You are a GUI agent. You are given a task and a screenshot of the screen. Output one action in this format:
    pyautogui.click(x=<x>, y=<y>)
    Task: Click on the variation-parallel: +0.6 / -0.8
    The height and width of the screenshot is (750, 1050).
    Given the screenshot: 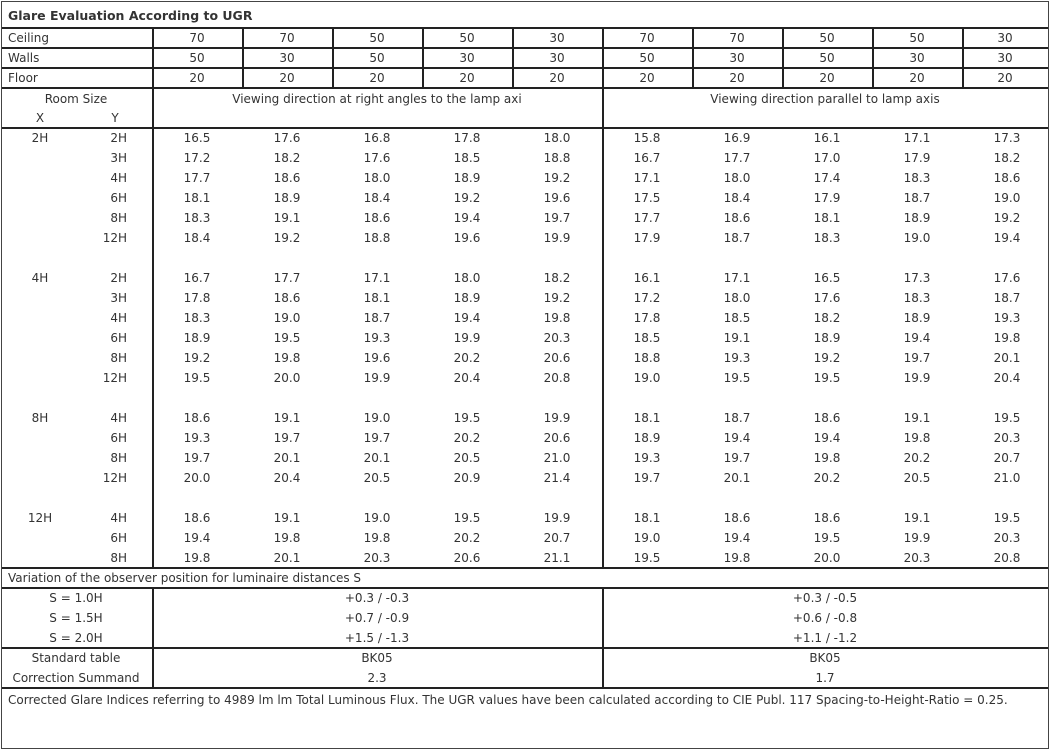 What is the action you would take?
    pyautogui.click(x=825, y=618)
    